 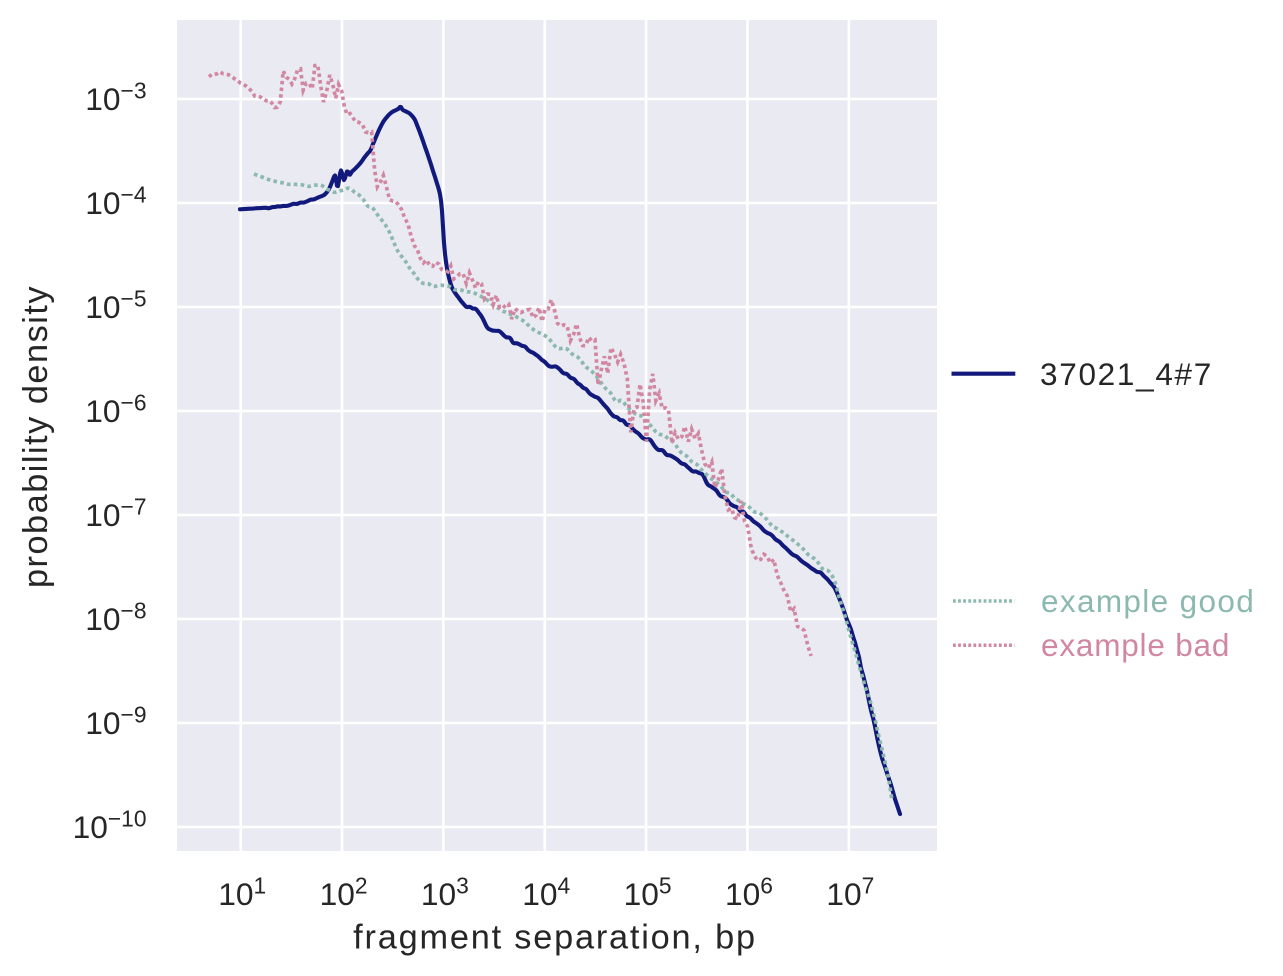 What do you see at coordinates (344, 893) in the screenshot?
I see `svg-text: 10²` at bounding box center [344, 893].